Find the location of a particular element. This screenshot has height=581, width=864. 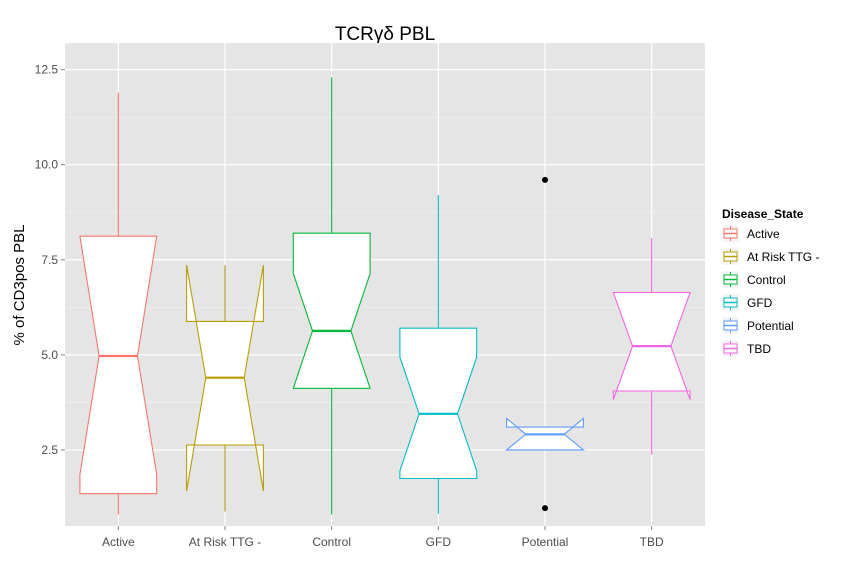

chart-title: TCRγδ PBL is located at coordinates (385, 34).